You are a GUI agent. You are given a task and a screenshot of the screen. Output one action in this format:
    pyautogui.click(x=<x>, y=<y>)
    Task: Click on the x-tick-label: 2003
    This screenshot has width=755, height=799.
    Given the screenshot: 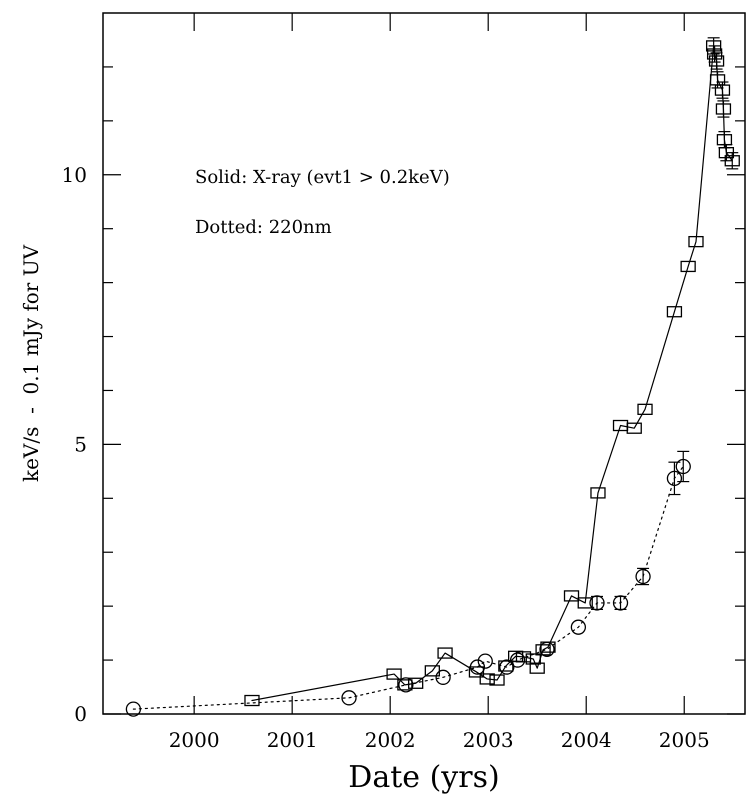 What is the action you would take?
    pyautogui.click(x=488, y=740)
    